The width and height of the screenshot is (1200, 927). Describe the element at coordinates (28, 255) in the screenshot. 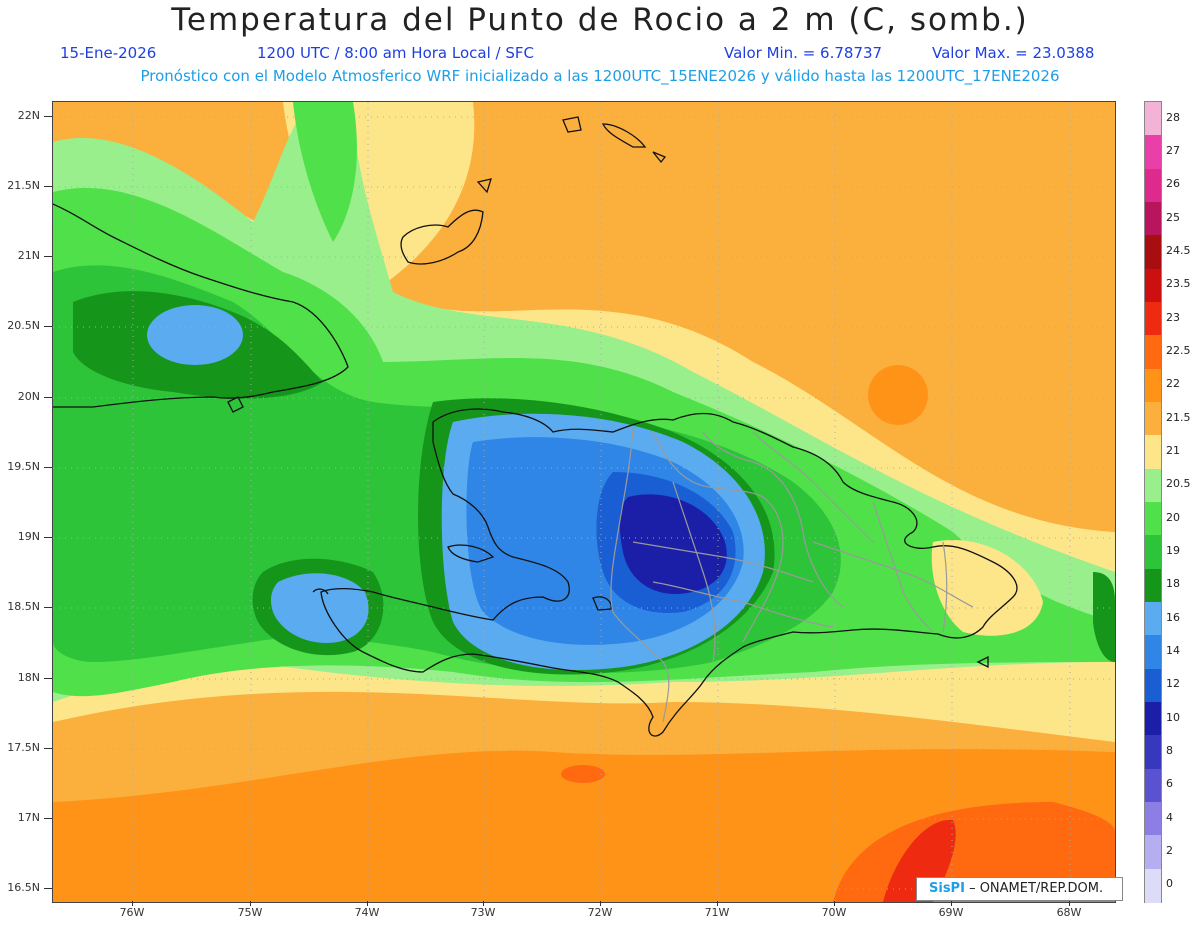

I see `lat-label-21n: 21N` at that location.